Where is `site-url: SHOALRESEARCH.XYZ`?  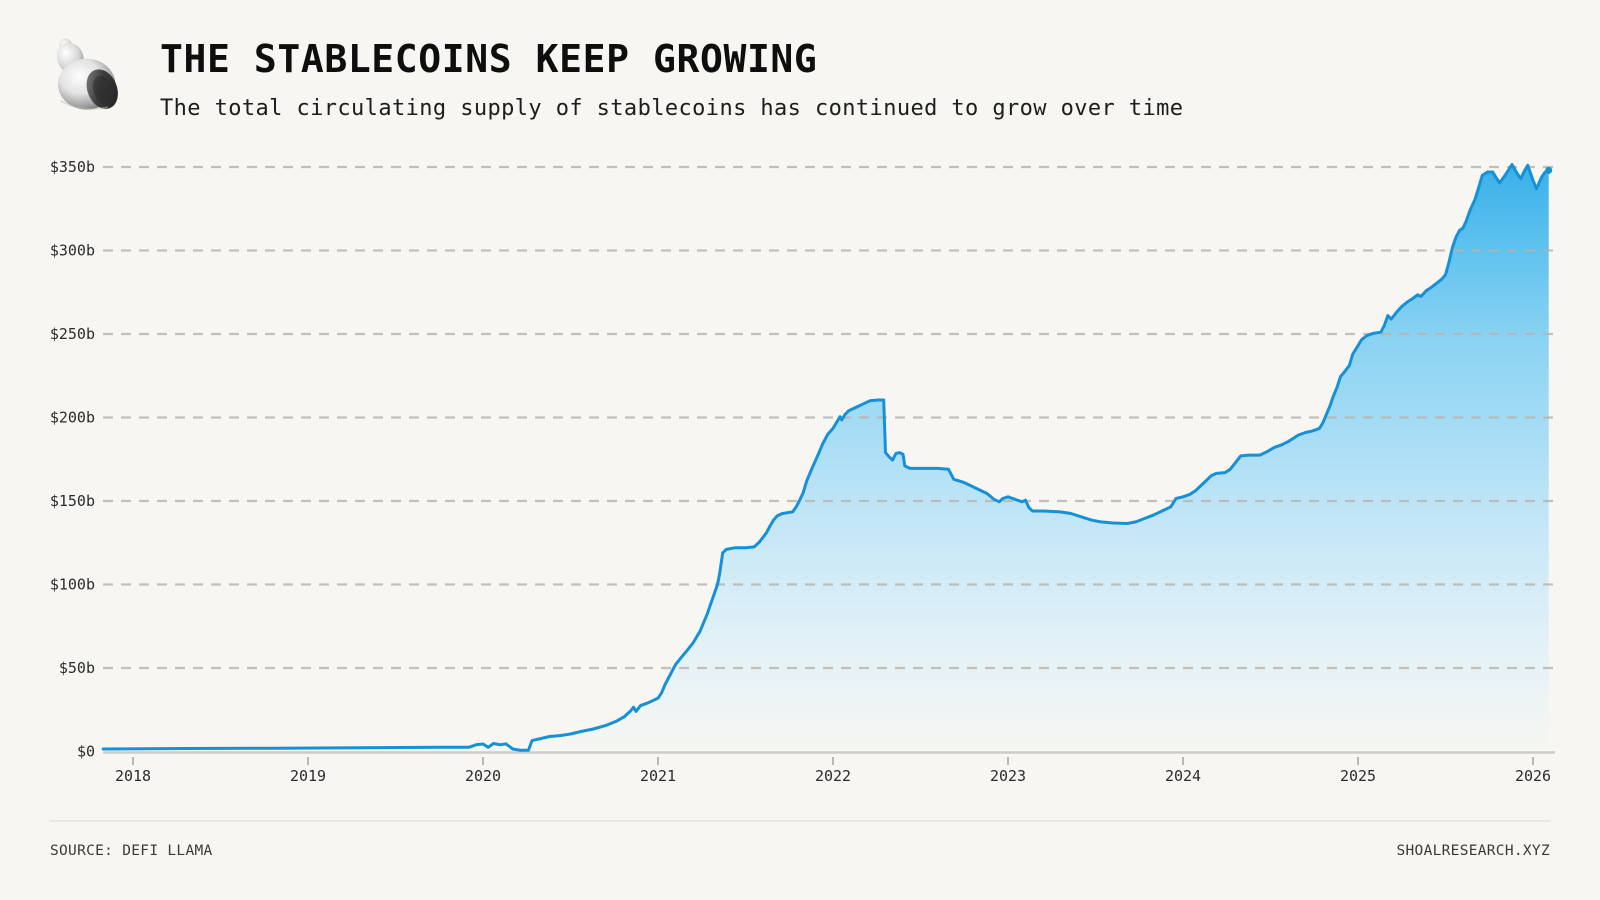 site-url: SHOALRESEARCH.XYZ is located at coordinates (1473, 851).